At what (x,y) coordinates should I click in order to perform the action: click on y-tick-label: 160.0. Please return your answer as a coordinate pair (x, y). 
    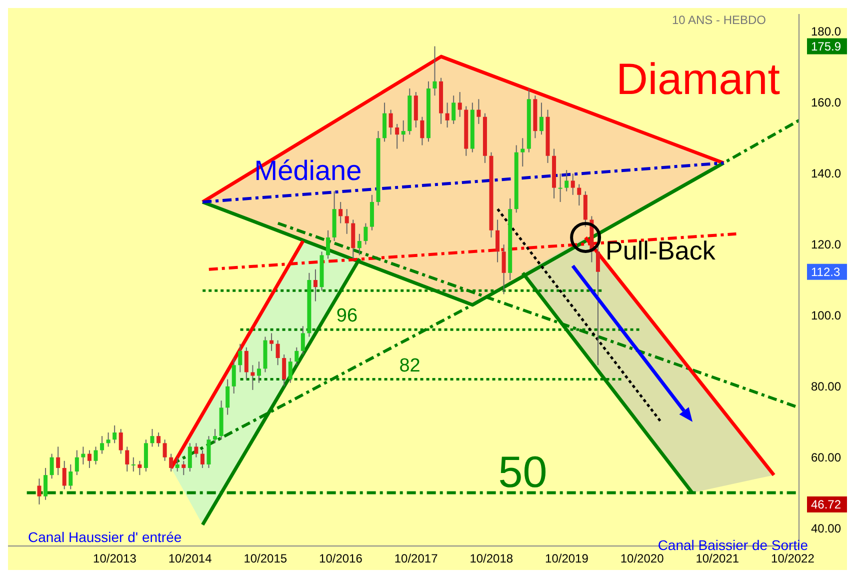
    Looking at the image, I should click on (826, 103).